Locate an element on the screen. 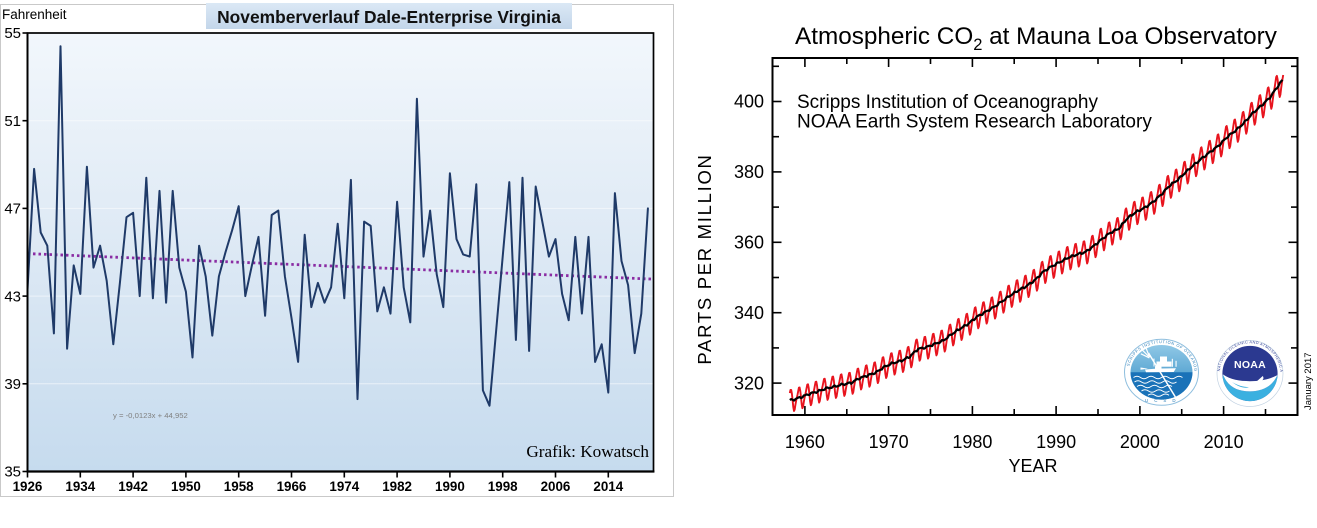  svg-text: y = -0,0123x + 44,952 is located at coordinates (150, 415).